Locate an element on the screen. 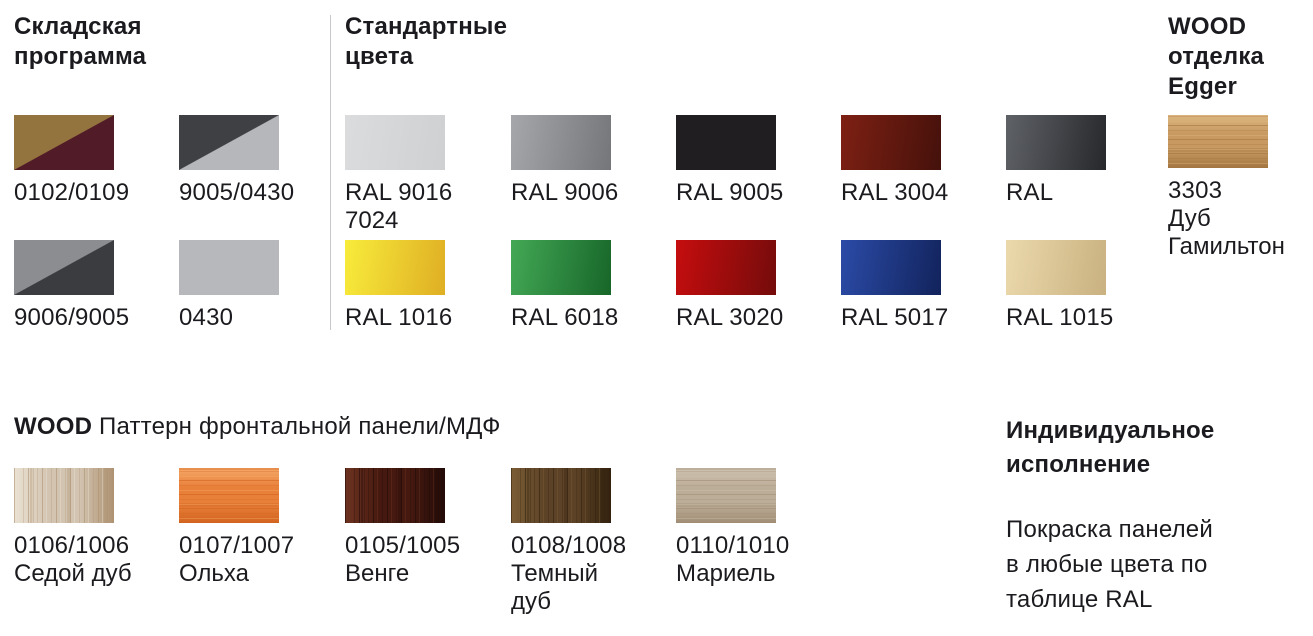 The width and height of the screenshot is (1313, 636). swatch-cell-ral-1015: RAL 1015 is located at coordinates (1085, 286).